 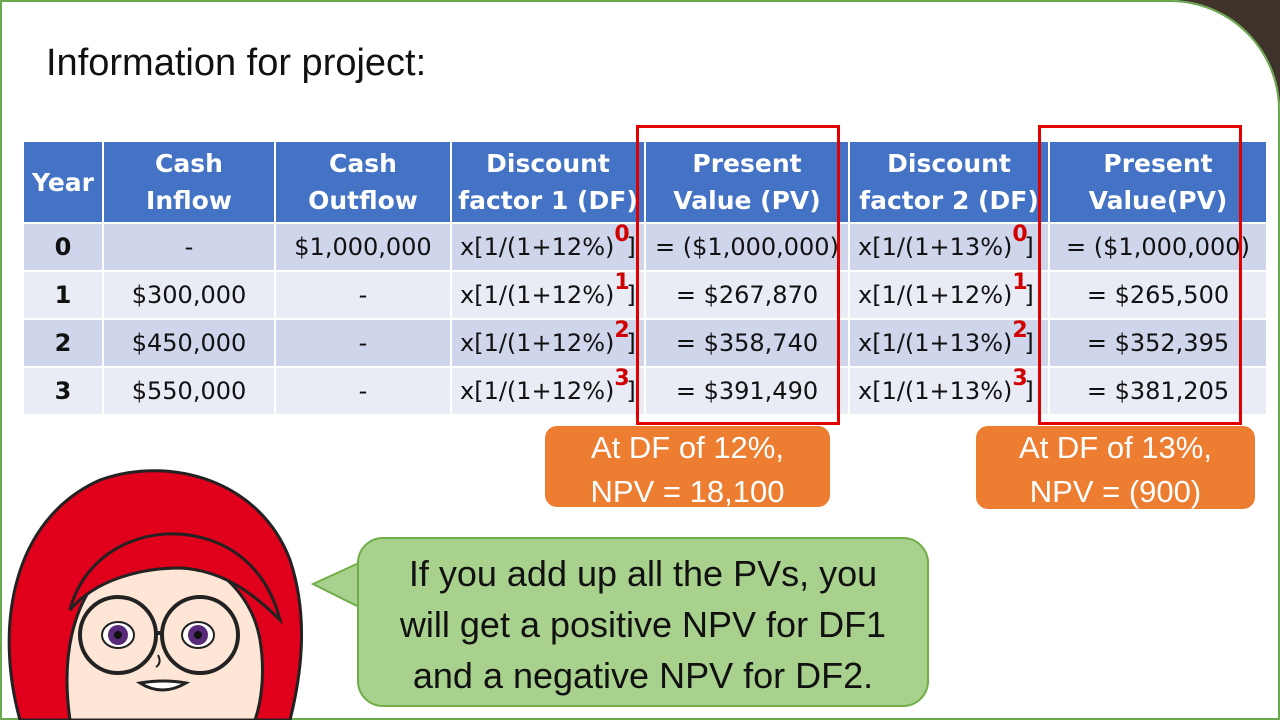 What do you see at coordinates (155, 594) in the screenshot?
I see `cartoon-character-illustration` at bounding box center [155, 594].